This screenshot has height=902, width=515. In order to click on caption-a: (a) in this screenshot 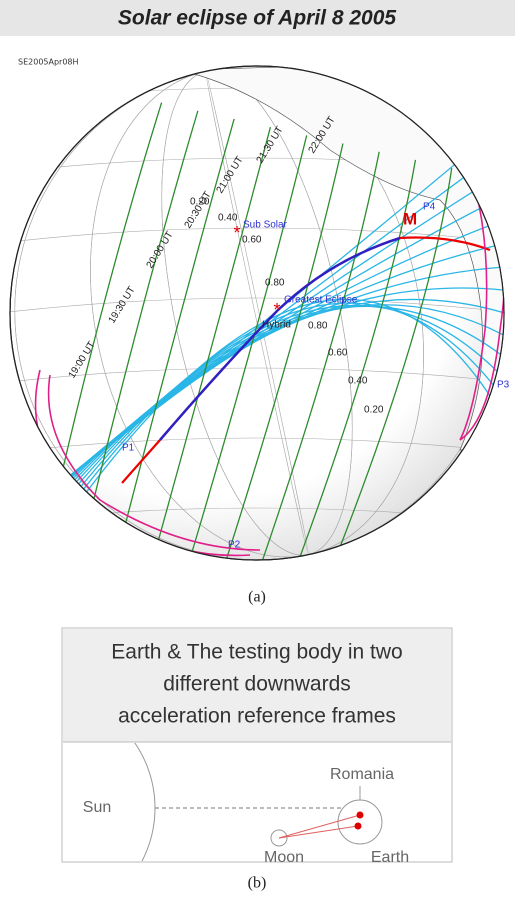, I will do `click(257, 597)`.